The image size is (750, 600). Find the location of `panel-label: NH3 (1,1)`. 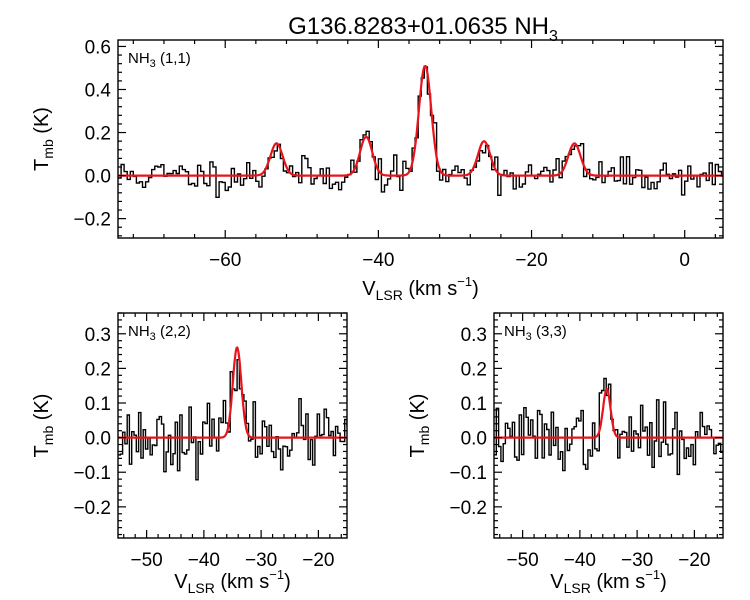

panel-label: NH3 (1,1) is located at coordinates (159, 60).